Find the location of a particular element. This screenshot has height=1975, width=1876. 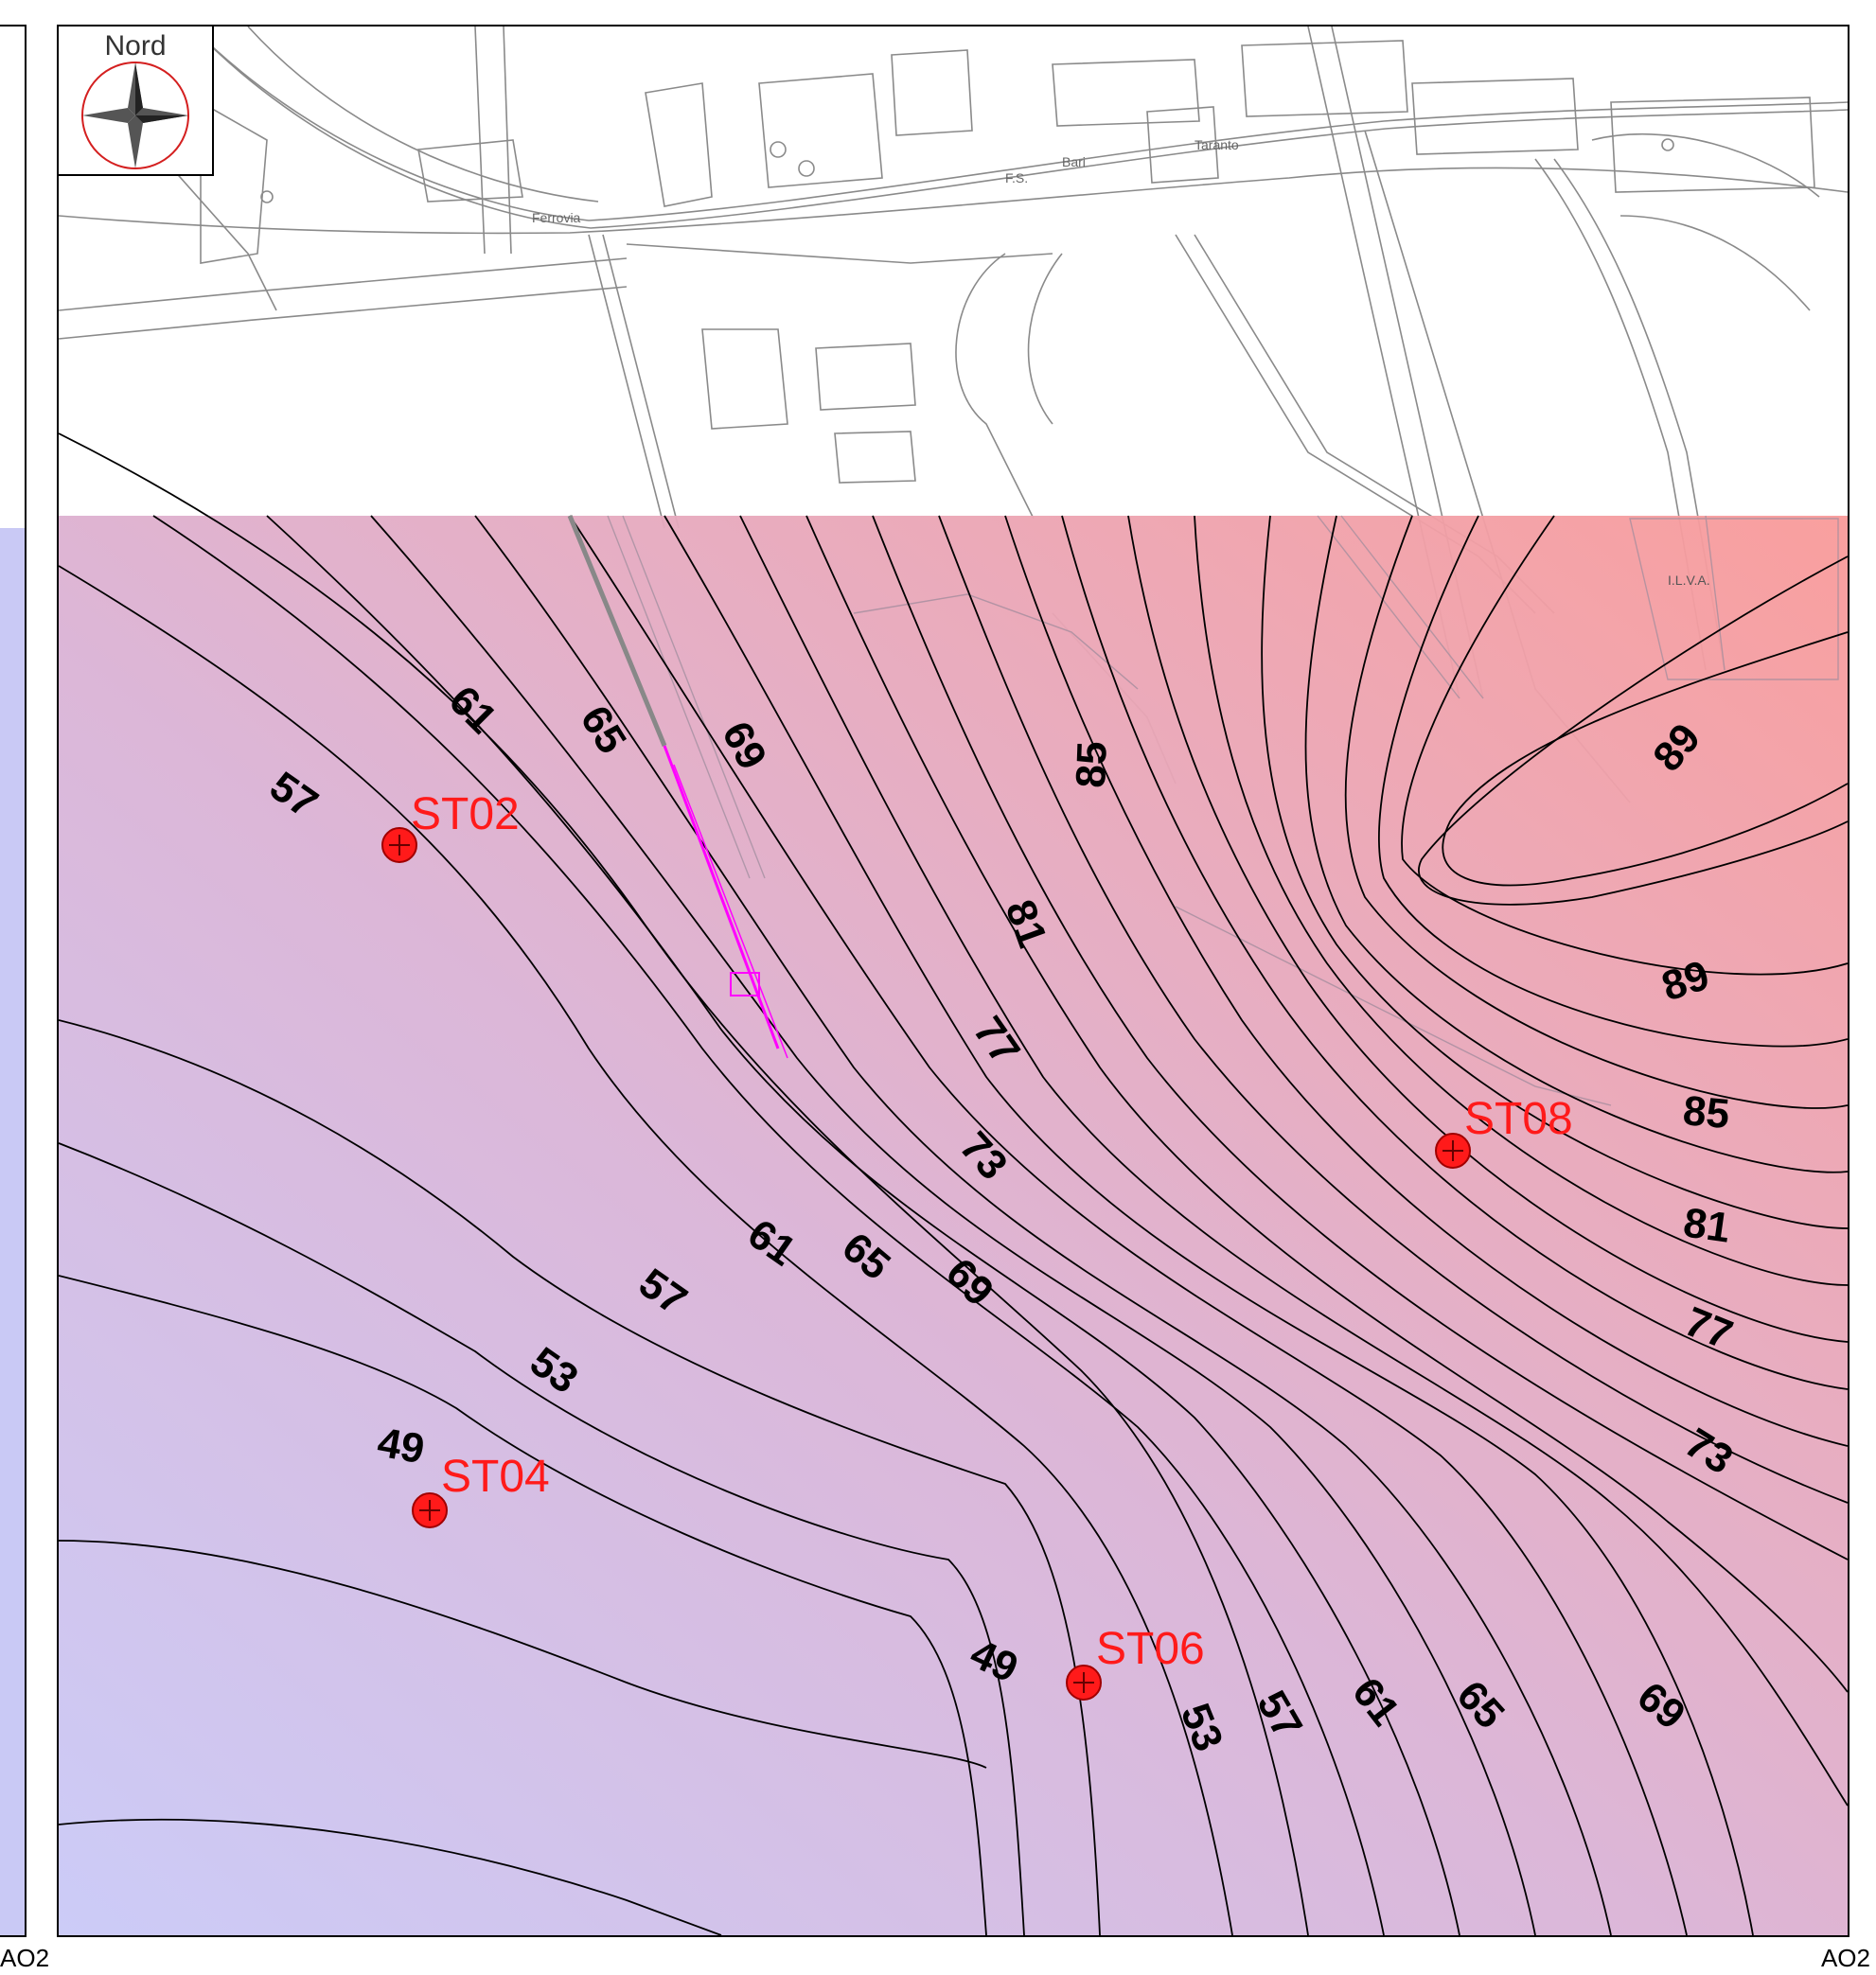

well-st02: ST02 is located at coordinates (450, 826).